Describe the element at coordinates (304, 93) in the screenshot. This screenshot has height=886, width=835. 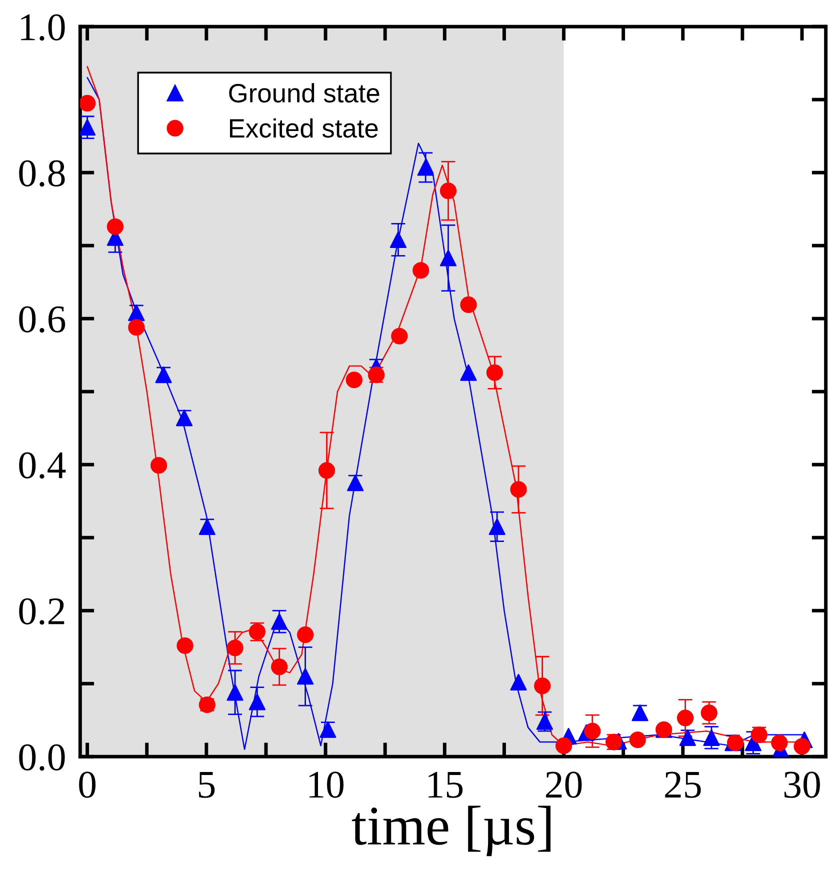
I see `legend-label: Ground state` at that location.